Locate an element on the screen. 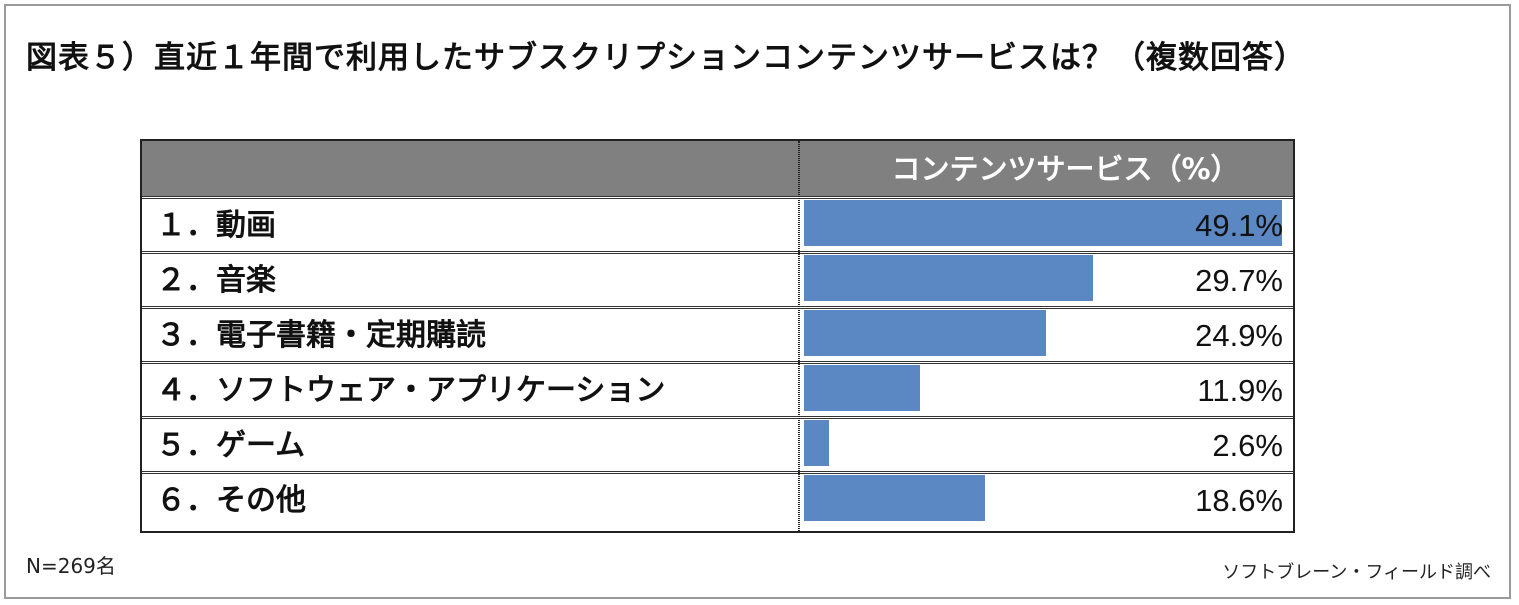  table-row: ３．電子書籍・定期購読 24.9% is located at coordinates (717, 335).